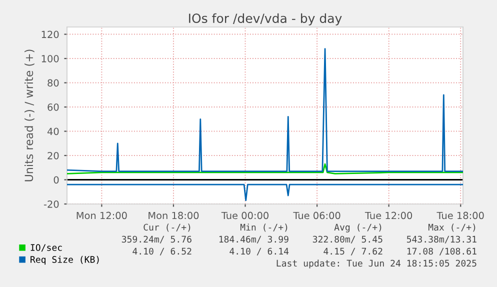  I want to click on text: 4.10 / 6.52, so click(162, 252).